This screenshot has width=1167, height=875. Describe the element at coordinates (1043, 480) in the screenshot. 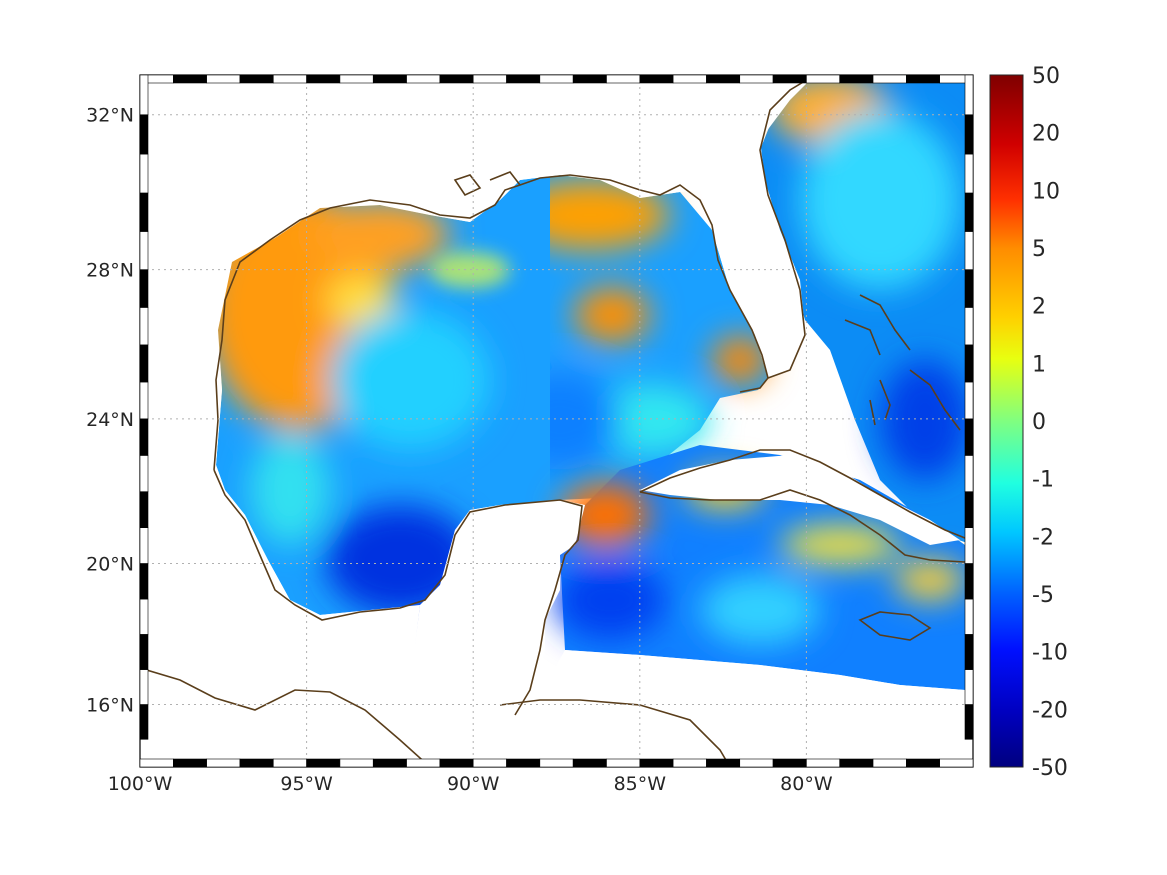

I see `colorbar-label: -1` at that location.